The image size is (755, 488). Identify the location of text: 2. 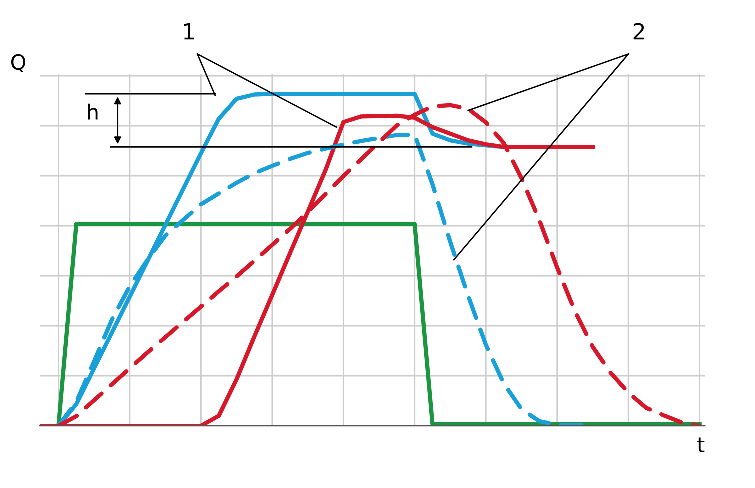
(639, 31).